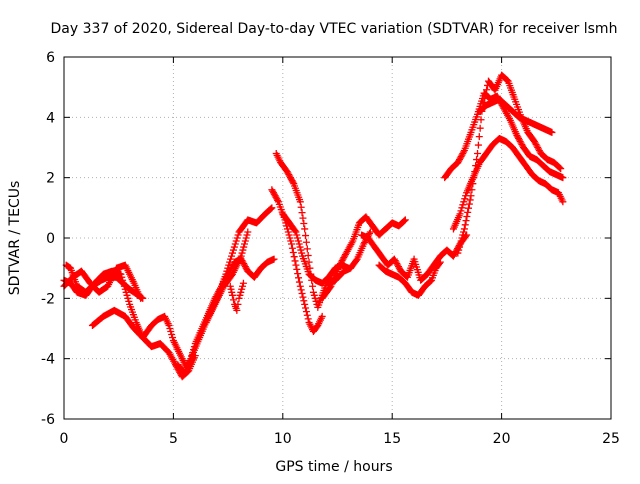 This screenshot has height=484, width=640. What do you see at coordinates (50, 58) in the screenshot?
I see `y-tick-label: 6` at bounding box center [50, 58].